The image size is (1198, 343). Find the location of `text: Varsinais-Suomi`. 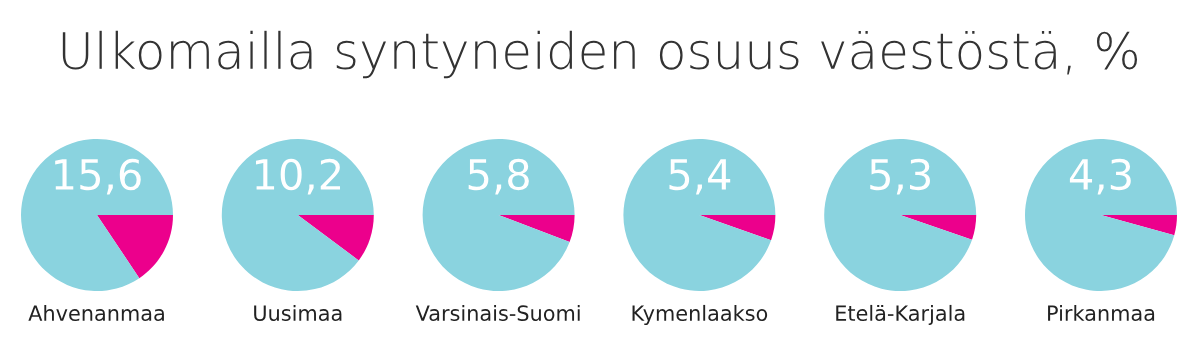

text: Varsinais-Suomi is located at coordinates (497, 313).